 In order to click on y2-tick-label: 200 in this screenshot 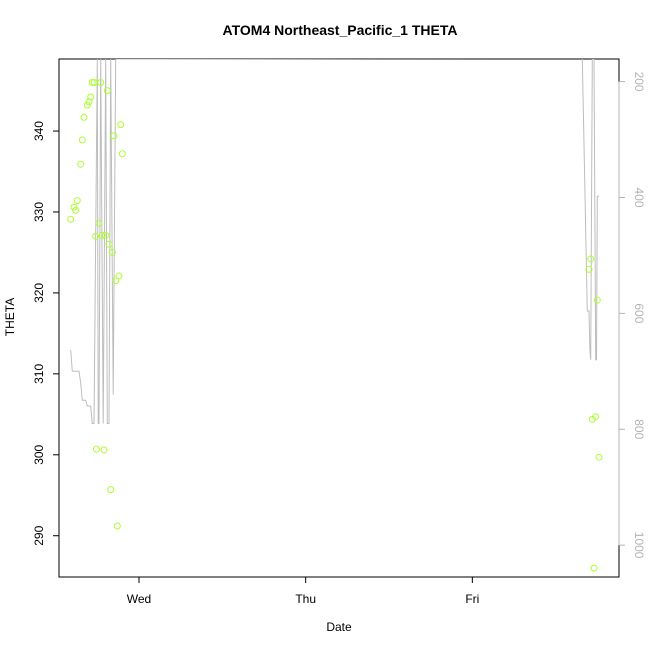, I will do `click(639, 82)`.